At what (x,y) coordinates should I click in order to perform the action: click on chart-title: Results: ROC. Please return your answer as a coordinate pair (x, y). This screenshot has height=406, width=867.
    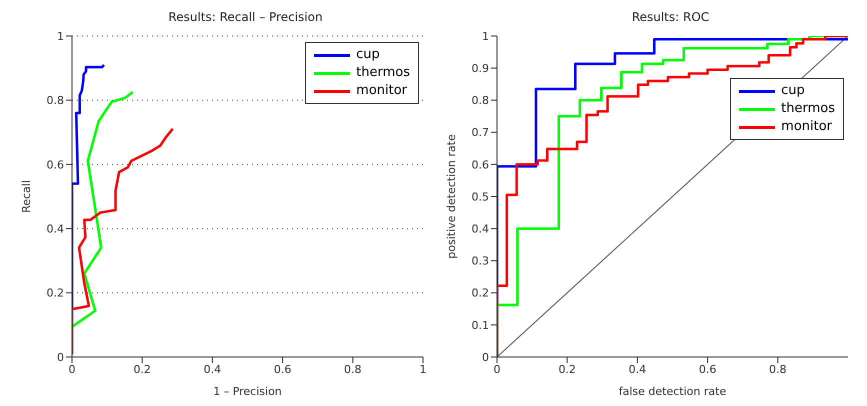
    Looking at the image, I should click on (670, 17).